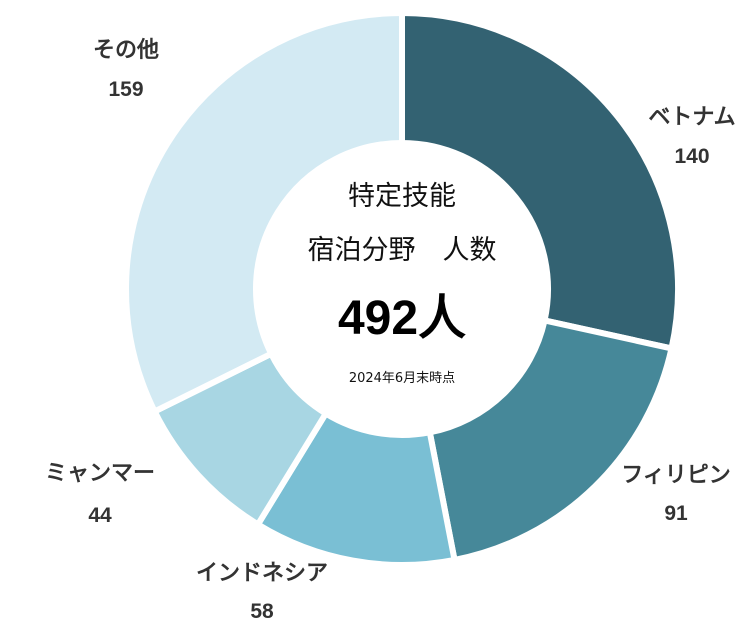 This screenshot has width=756, height=628. Describe the element at coordinates (676, 513) in the screenshot. I see `slice-value-1: 91` at that location.